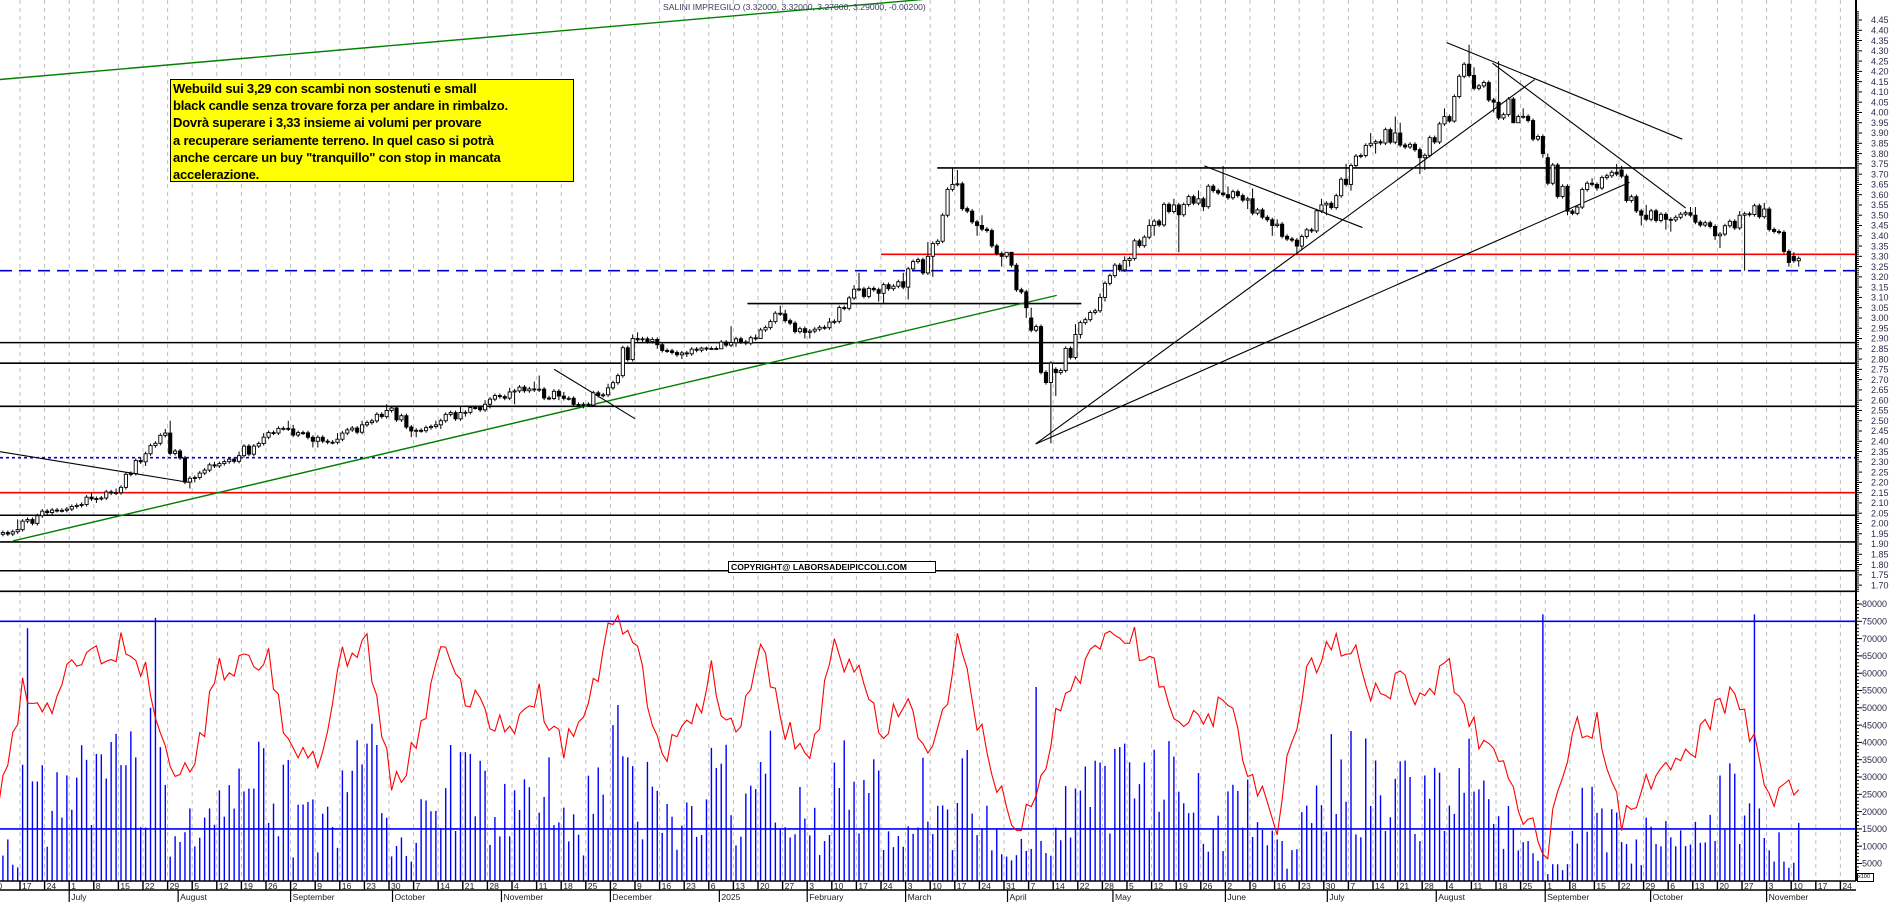  I want to click on week-tick-label: 1, so click(1549, 886).